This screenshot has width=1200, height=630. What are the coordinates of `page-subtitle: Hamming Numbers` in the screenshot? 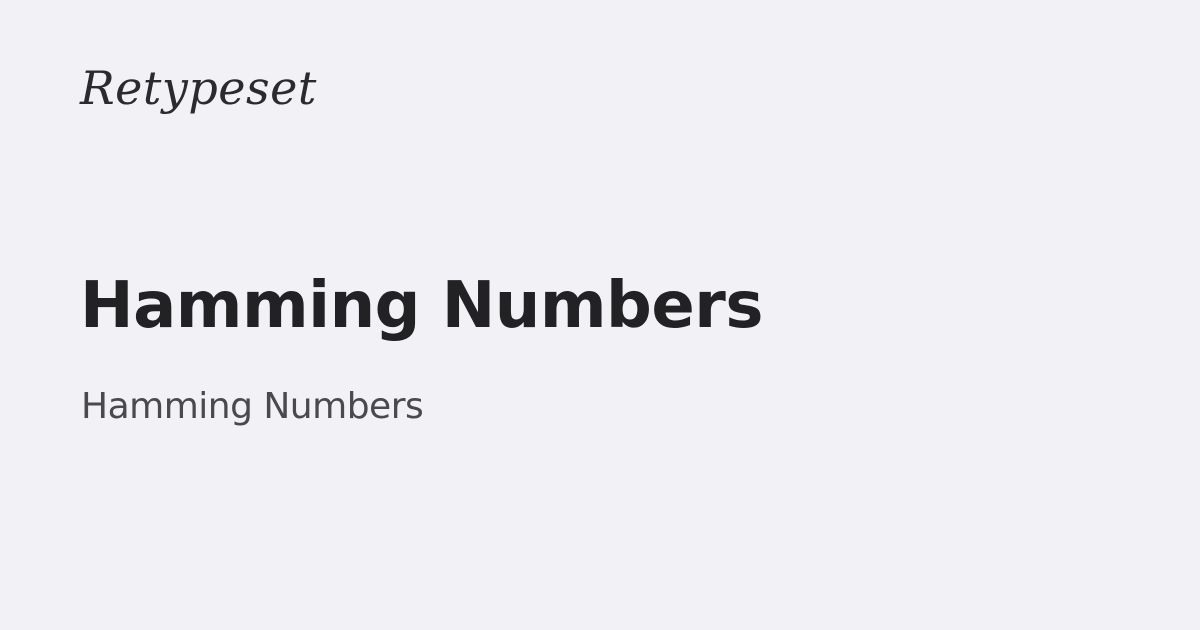 It's located at (252, 406).